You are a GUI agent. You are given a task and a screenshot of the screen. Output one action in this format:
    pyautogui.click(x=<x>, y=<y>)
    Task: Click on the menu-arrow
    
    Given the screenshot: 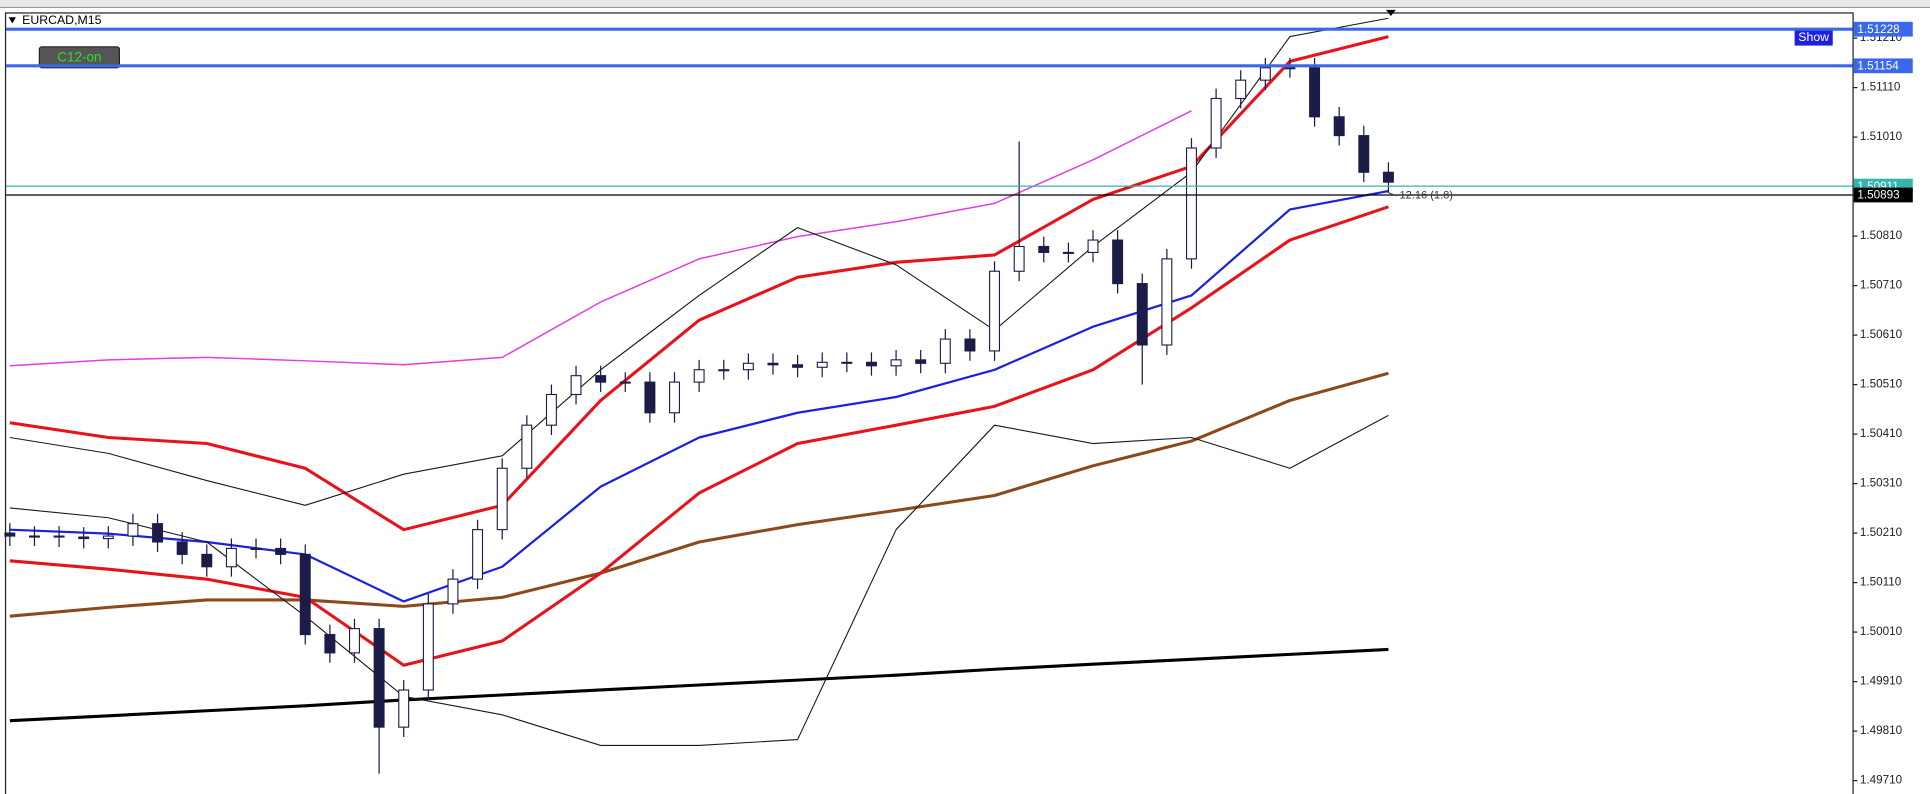 What is the action you would take?
    pyautogui.click(x=12, y=20)
    